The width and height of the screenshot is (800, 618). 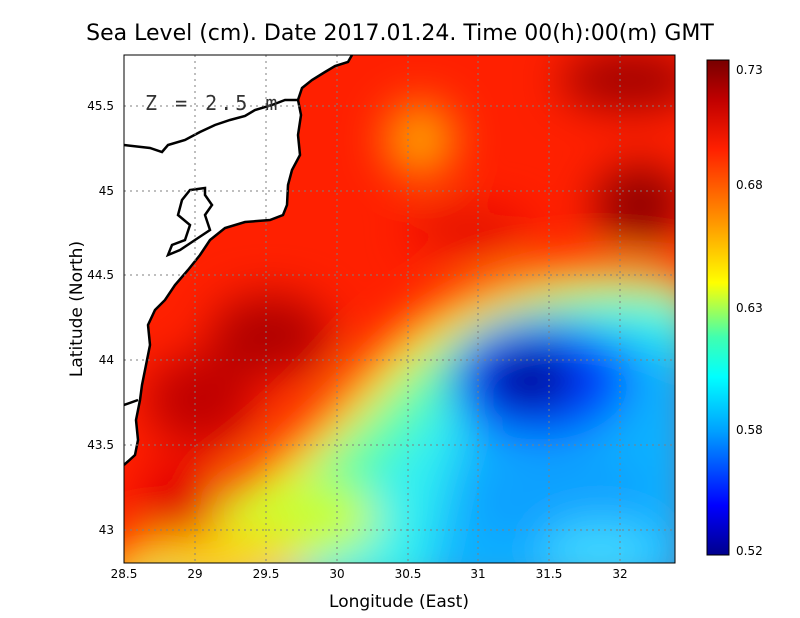 I want to click on x-tick-label: 30, so click(x=336, y=574).